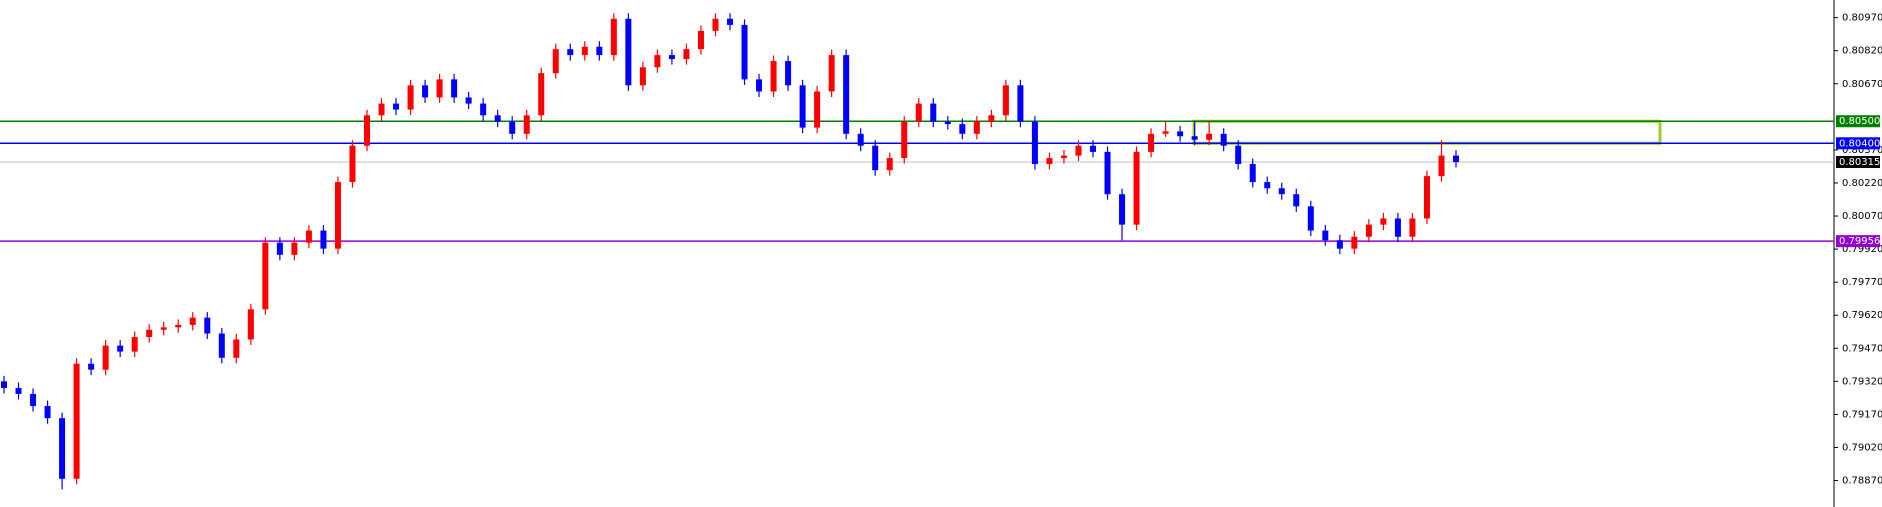 The height and width of the screenshot is (507, 1882). What do you see at coordinates (1862, 481) in the screenshot?
I see `y-tick-label: 0.78870` at bounding box center [1862, 481].